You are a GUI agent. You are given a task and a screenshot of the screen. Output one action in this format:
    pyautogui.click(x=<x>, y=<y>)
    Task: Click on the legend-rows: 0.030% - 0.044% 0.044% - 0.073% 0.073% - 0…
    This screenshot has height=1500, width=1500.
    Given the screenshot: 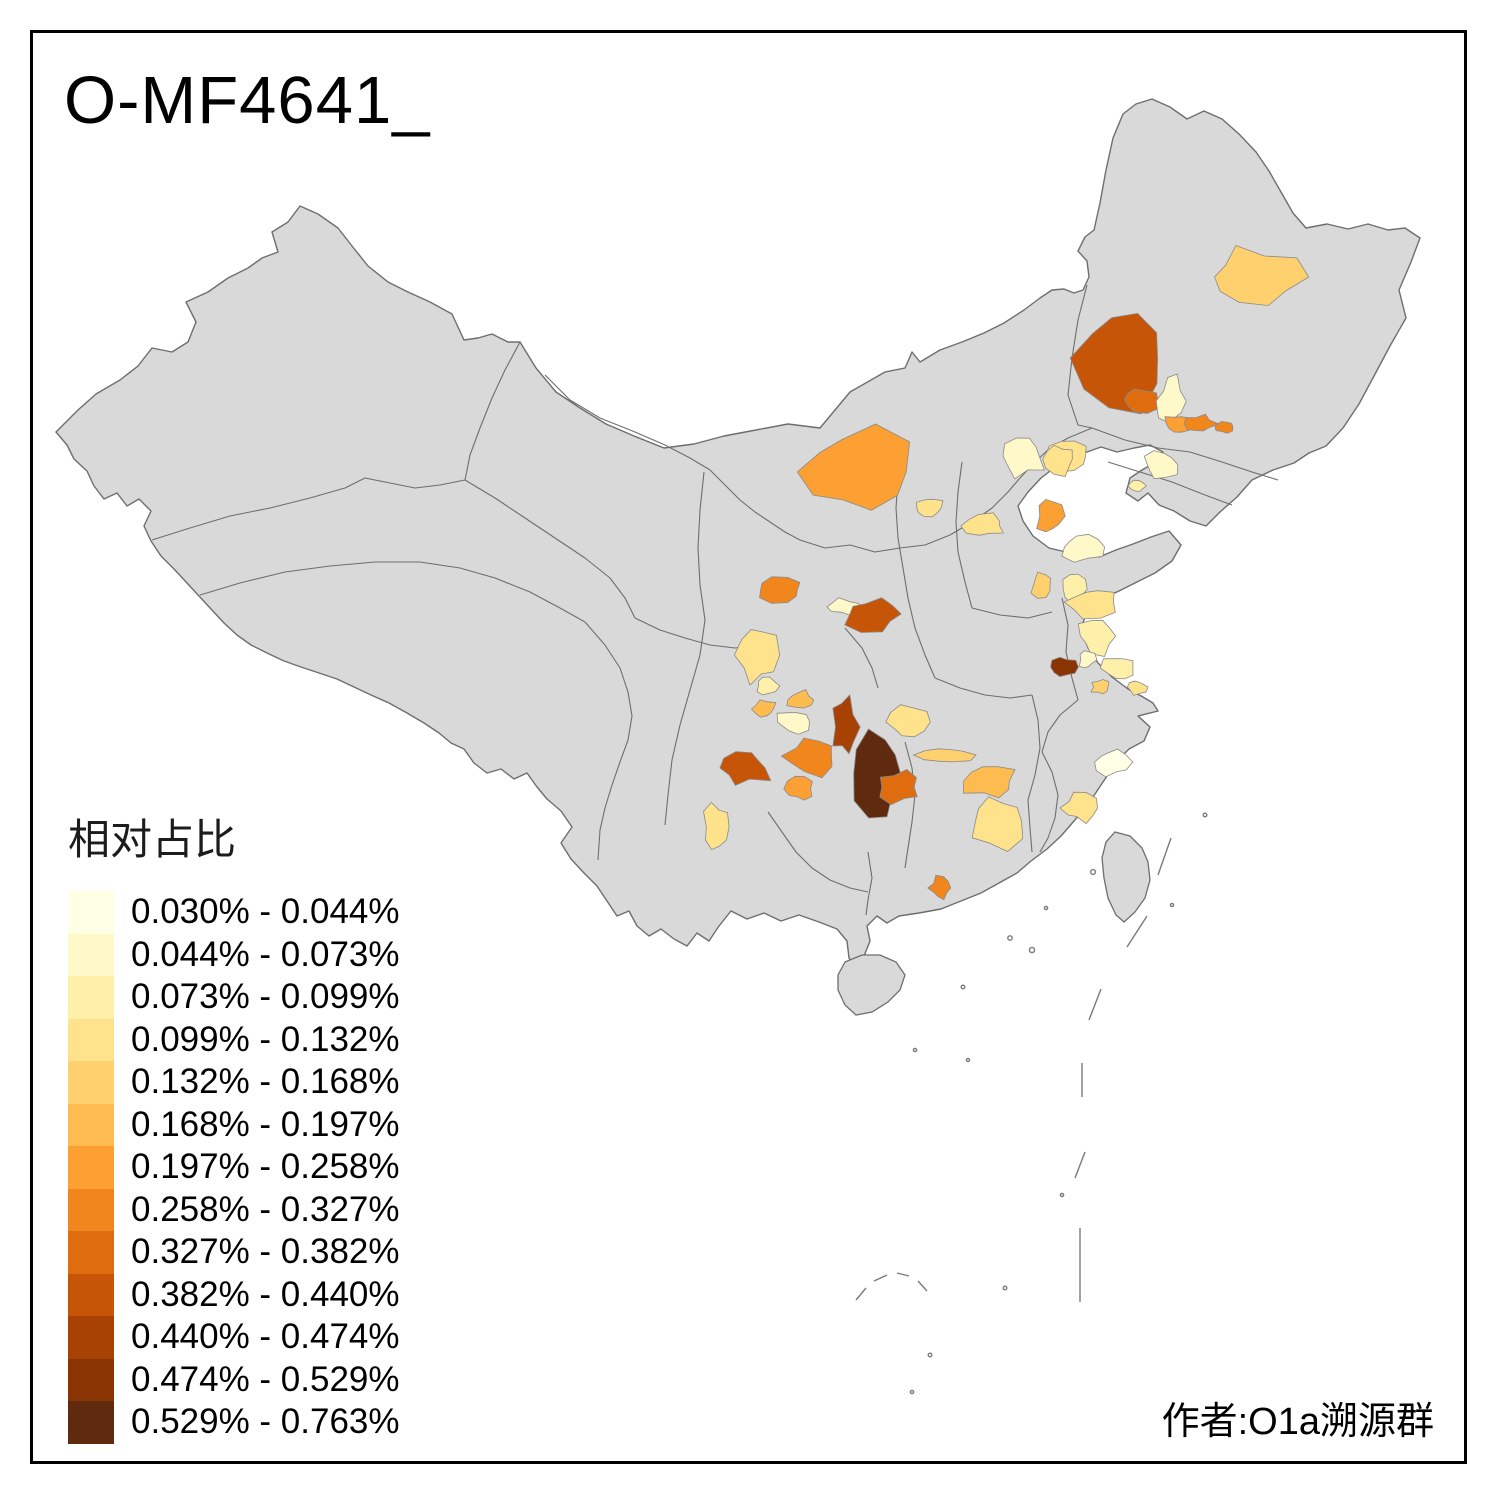 What is the action you would take?
    pyautogui.click(x=234, y=1167)
    